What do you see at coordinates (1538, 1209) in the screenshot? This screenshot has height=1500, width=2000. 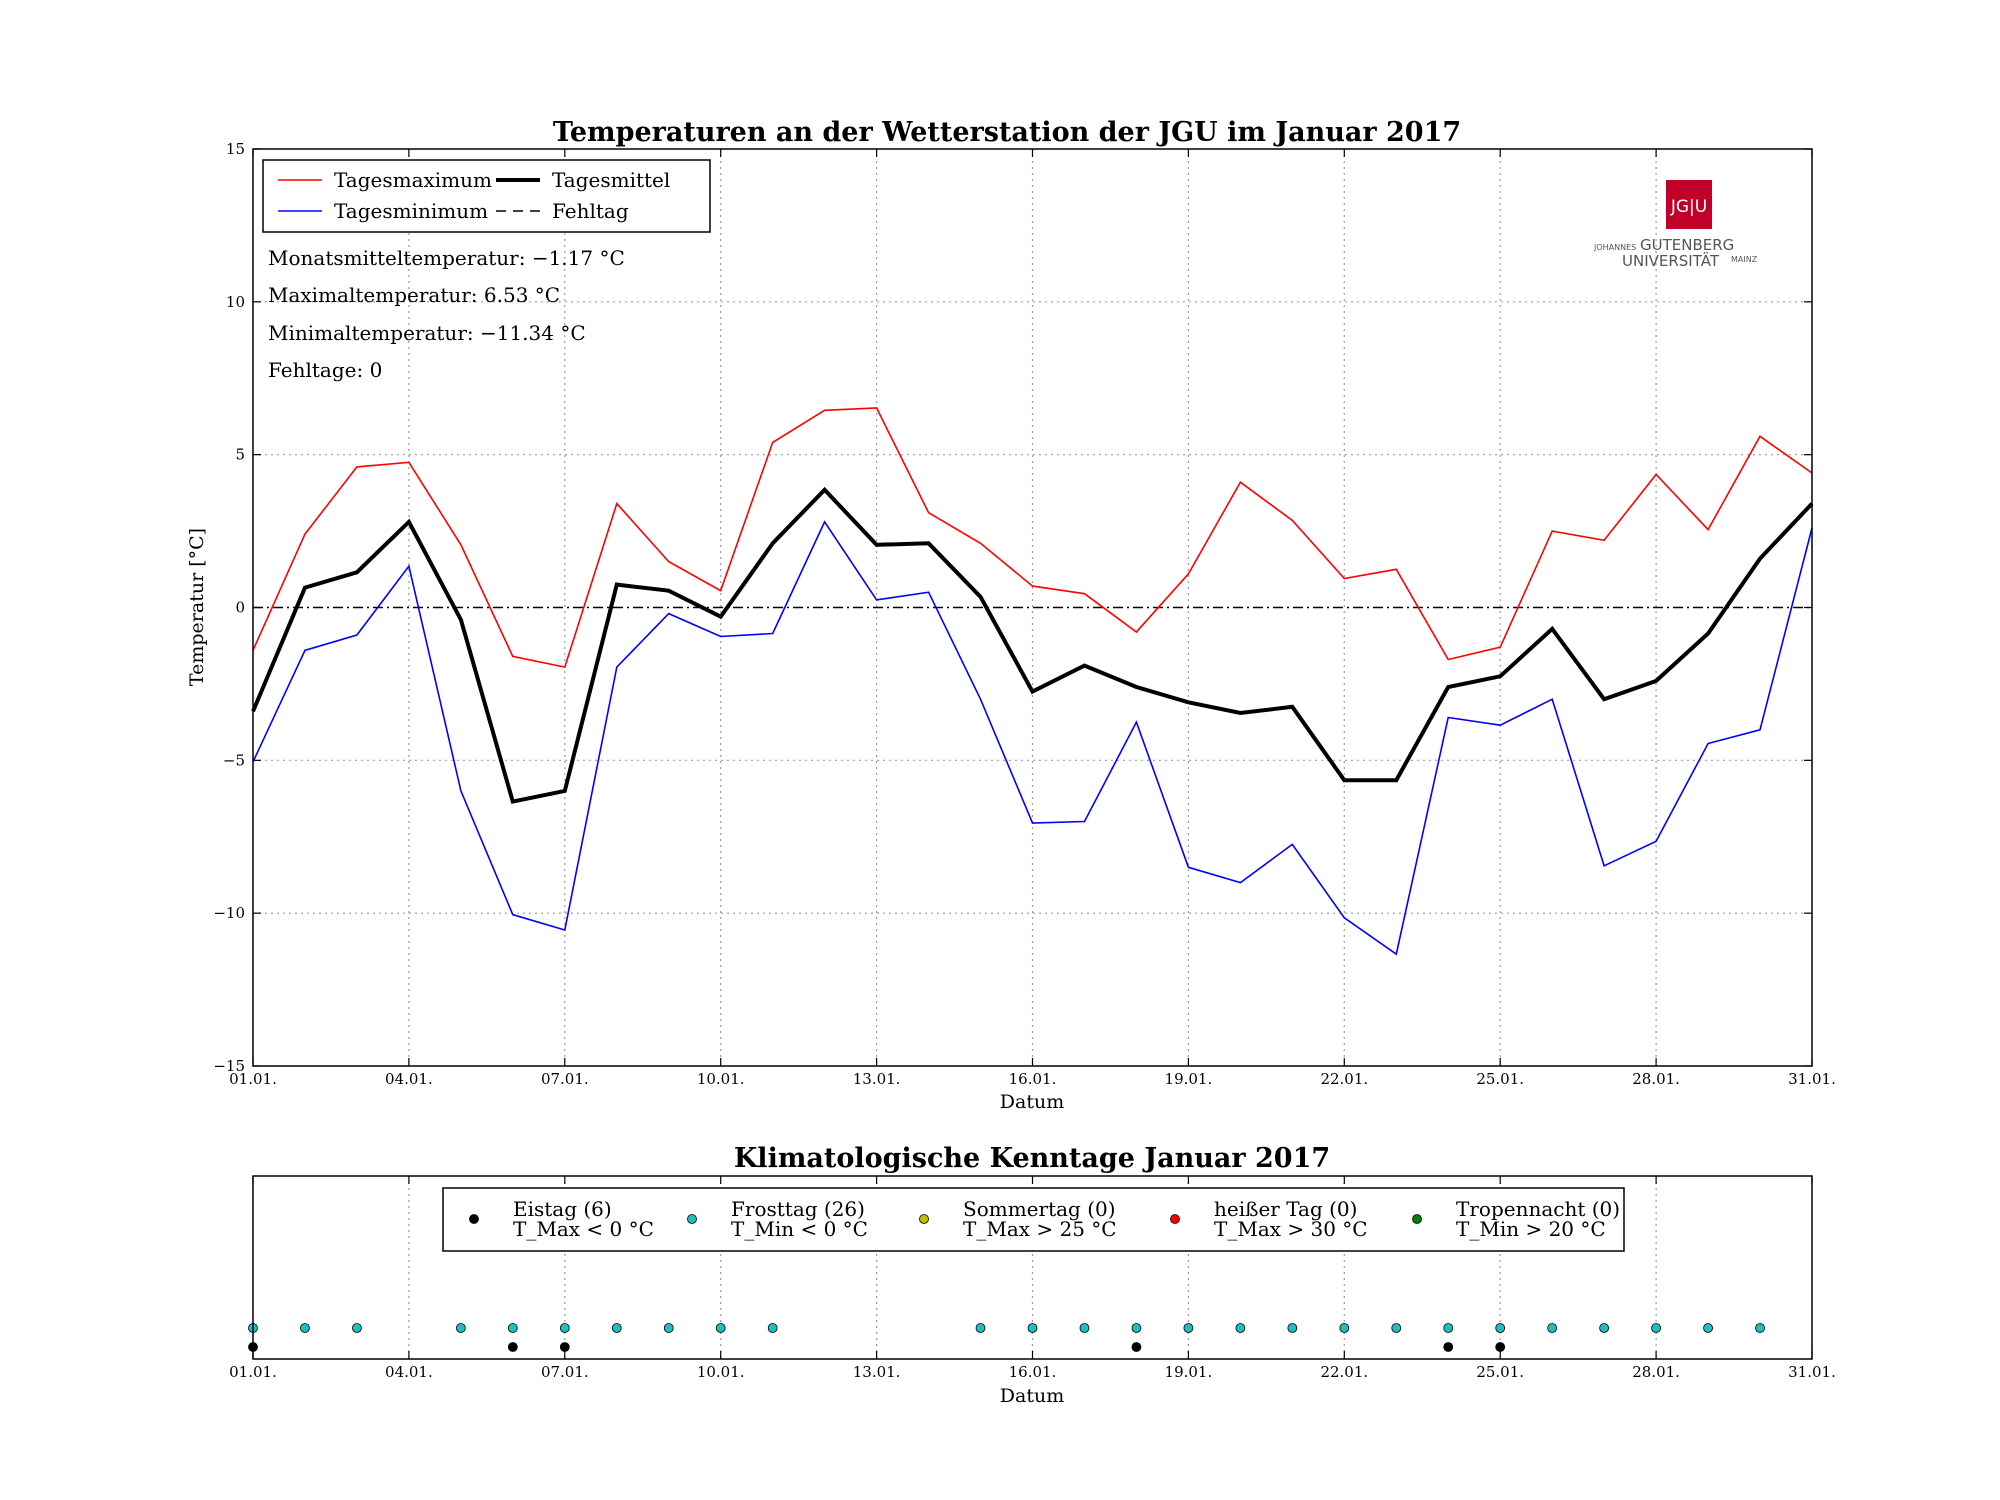 I see `legend-label-tropennacht: Tropennacht (0)` at bounding box center [1538, 1209].